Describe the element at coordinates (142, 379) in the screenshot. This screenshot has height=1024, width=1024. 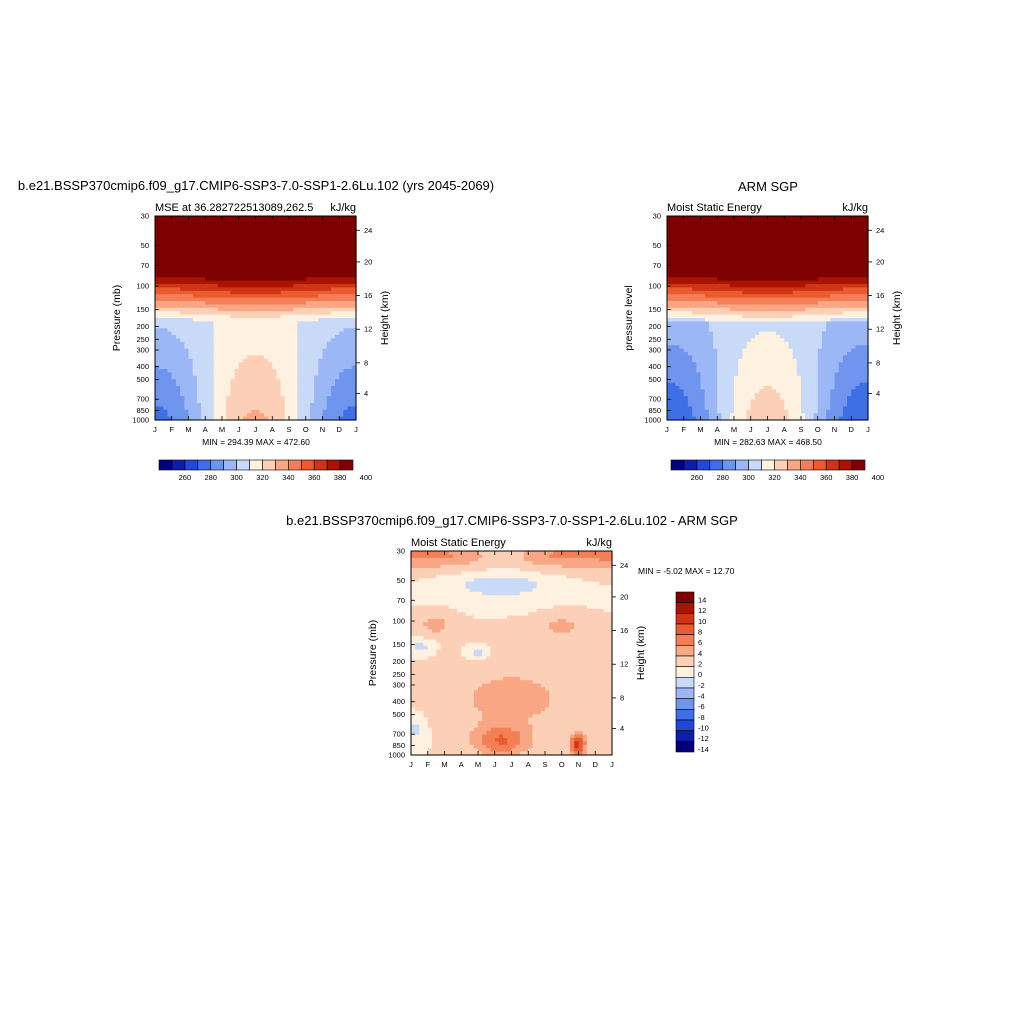
I see `y-tick-label: 500` at that location.